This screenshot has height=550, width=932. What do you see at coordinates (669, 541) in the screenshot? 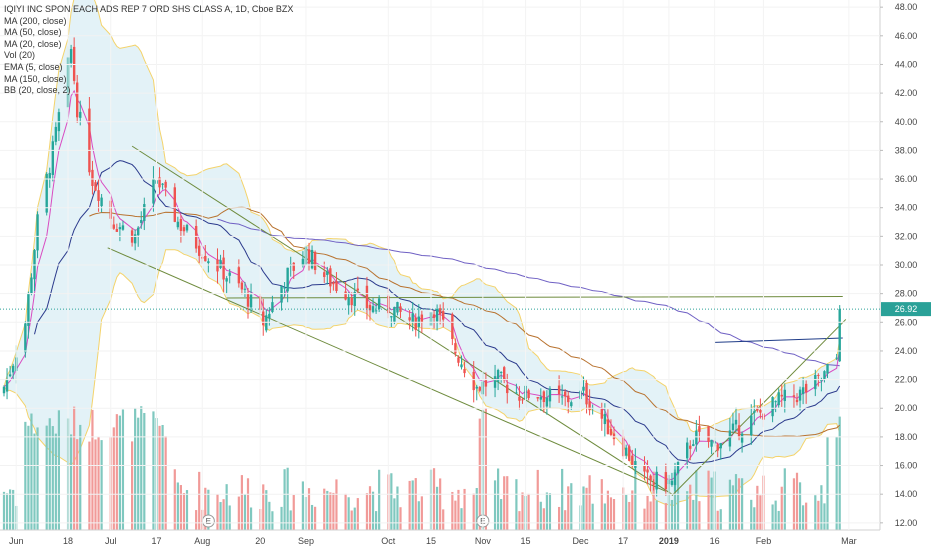
I see `x-tick-label: 2019` at bounding box center [669, 541].